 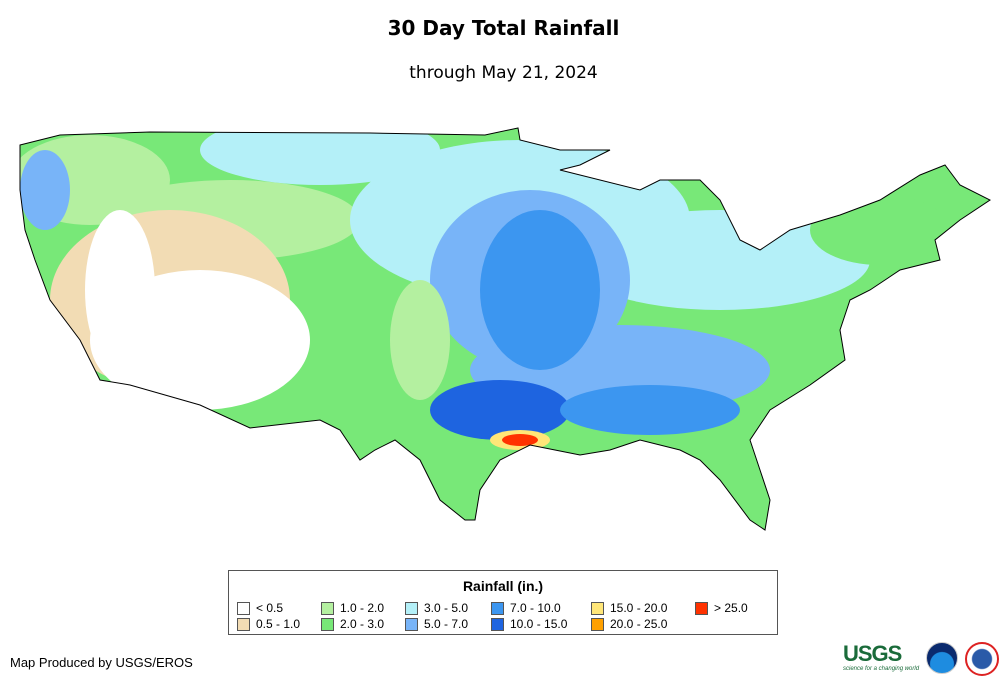 I want to click on legend-item: 20.0 - 25.0, so click(x=629, y=624).